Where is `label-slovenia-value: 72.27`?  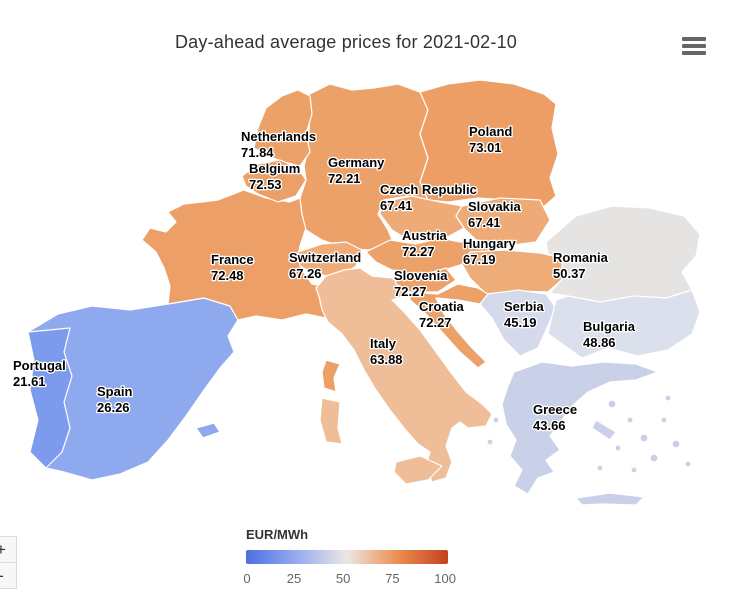
label-slovenia-value: 72.27 is located at coordinates (410, 291).